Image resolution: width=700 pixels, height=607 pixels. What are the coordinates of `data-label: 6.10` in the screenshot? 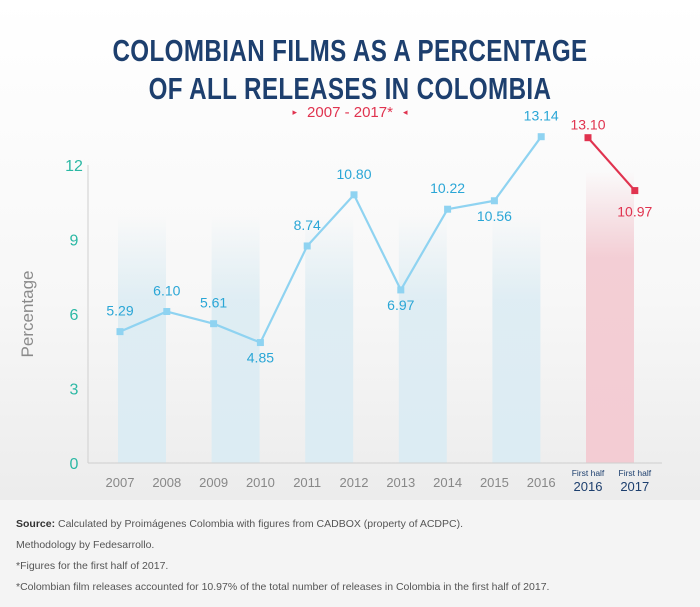 It's located at (166, 291).